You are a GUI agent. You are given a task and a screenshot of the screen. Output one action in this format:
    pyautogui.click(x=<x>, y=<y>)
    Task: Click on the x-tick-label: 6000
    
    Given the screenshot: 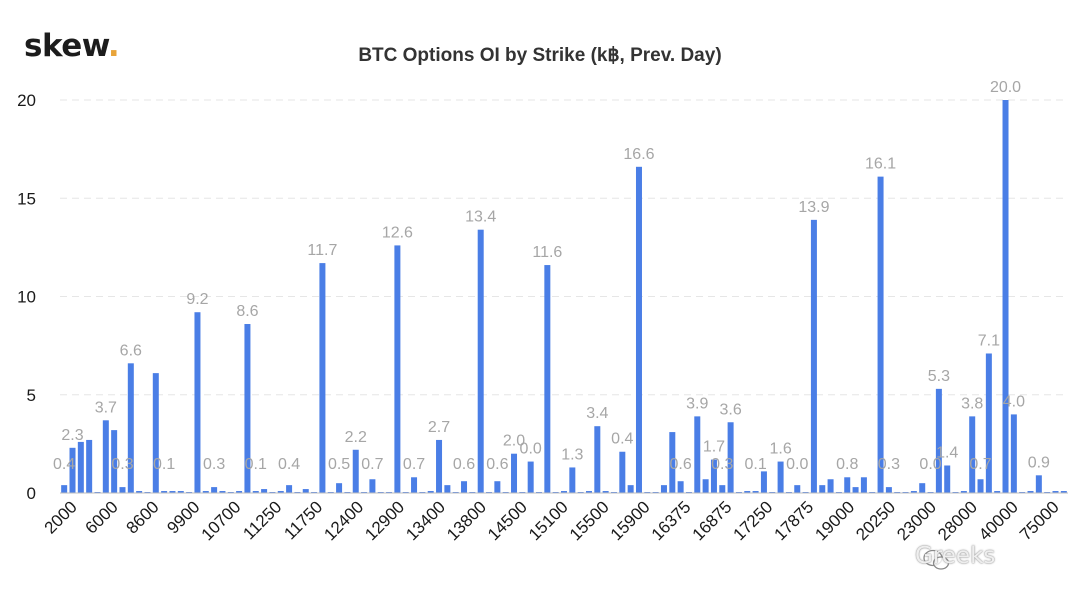 What is the action you would take?
    pyautogui.click(x=102, y=517)
    